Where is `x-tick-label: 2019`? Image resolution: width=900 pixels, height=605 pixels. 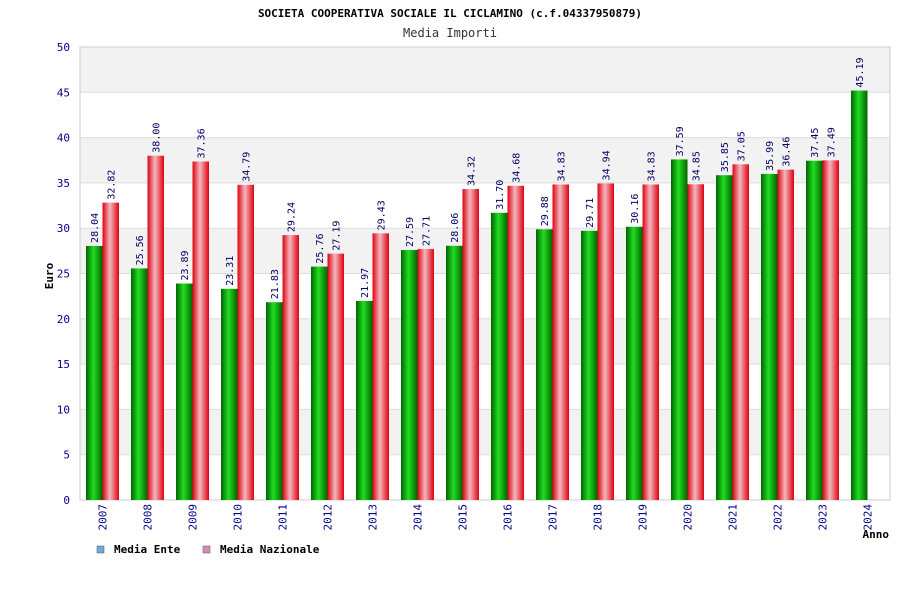
x-tick-label: 2019 is located at coordinates (643, 517).